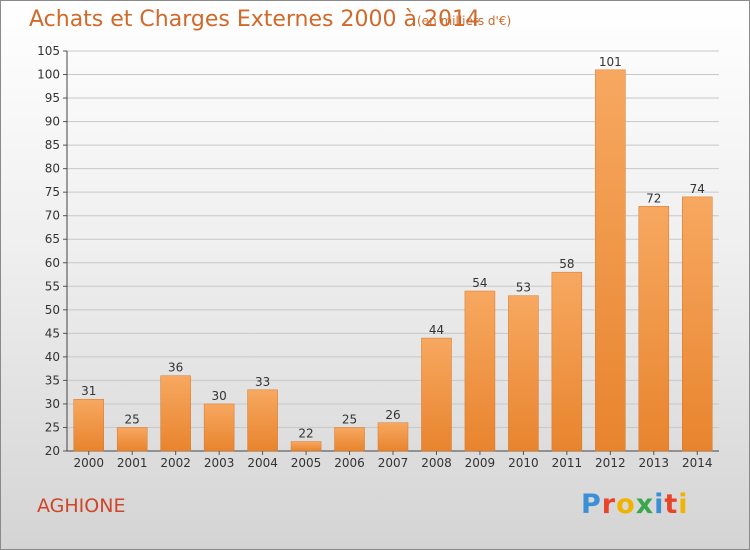 The image size is (750, 550). Describe the element at coordinates (52, 239) in the screenshot. I see `y-tick-label: 65` at that location.